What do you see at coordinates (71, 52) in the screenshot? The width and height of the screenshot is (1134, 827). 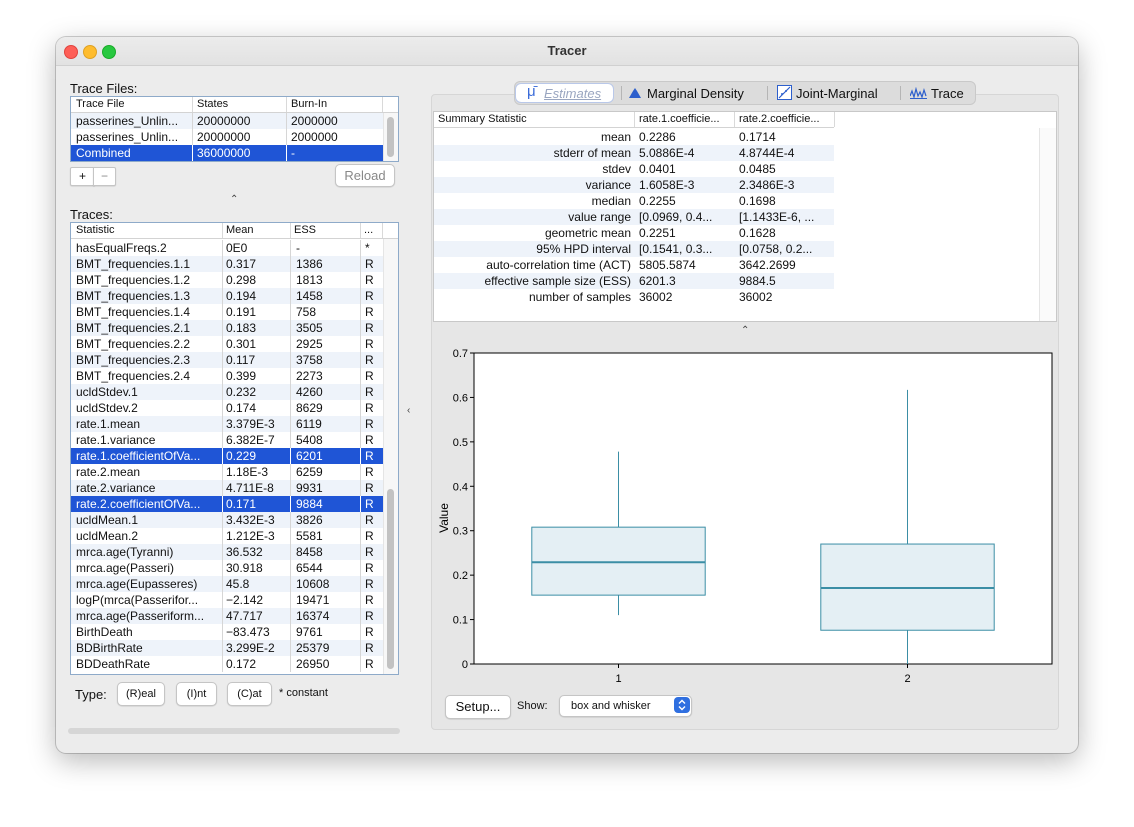 I see `close-window-button` at bounding box center [71, 52].